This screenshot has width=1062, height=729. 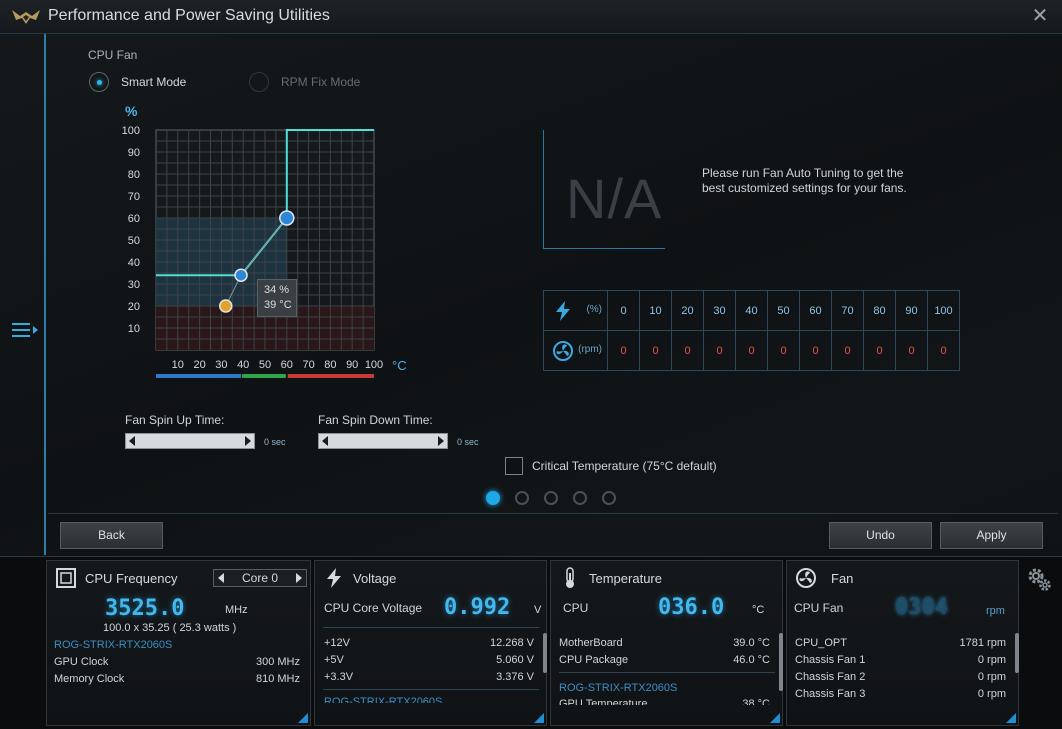 What do you see at coordinates (431, 689) in the screenshot?
I see `divider` at bounding box center [431, 689].